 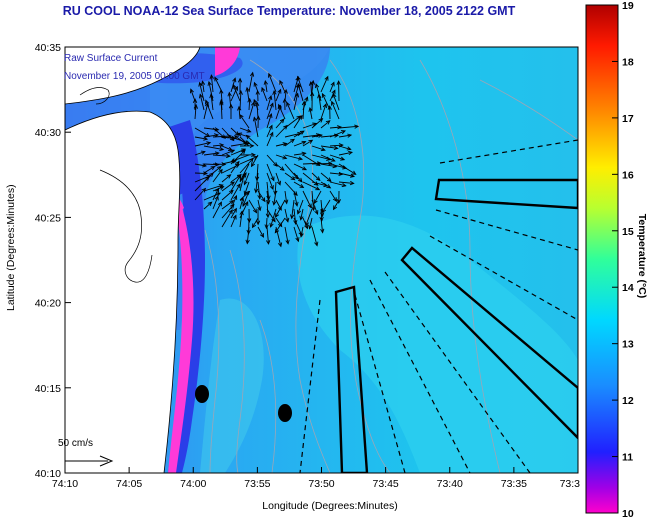 What do you see at coordinates (123, 291) in the screenshot?
I see `nj-coastline` at bounding box center [123, 291].